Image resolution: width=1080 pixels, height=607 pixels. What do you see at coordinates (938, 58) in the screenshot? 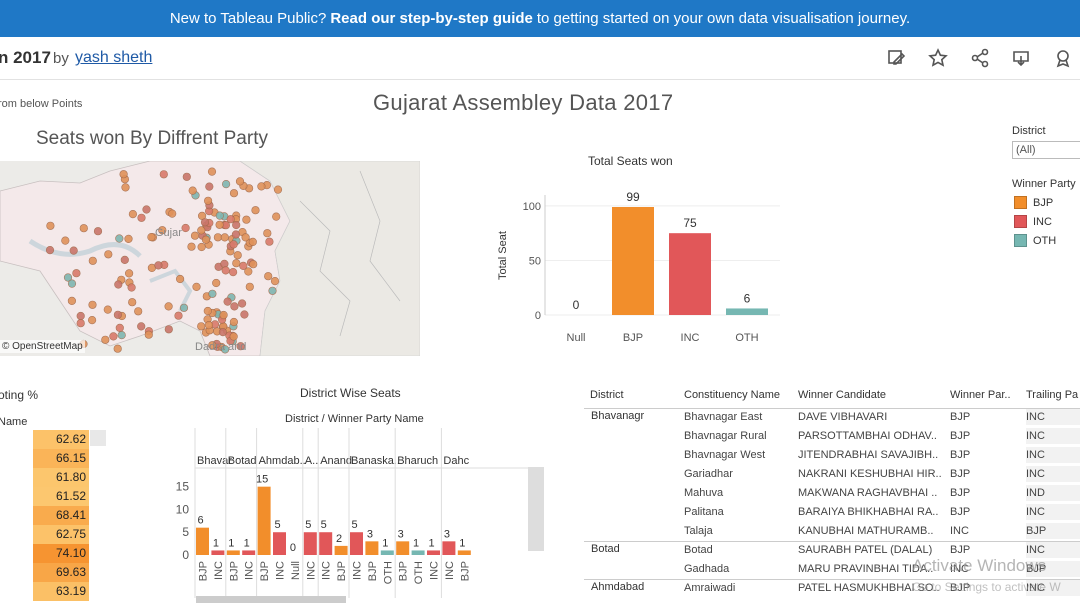
I see `star-icon` at bounding box center [938, 58].